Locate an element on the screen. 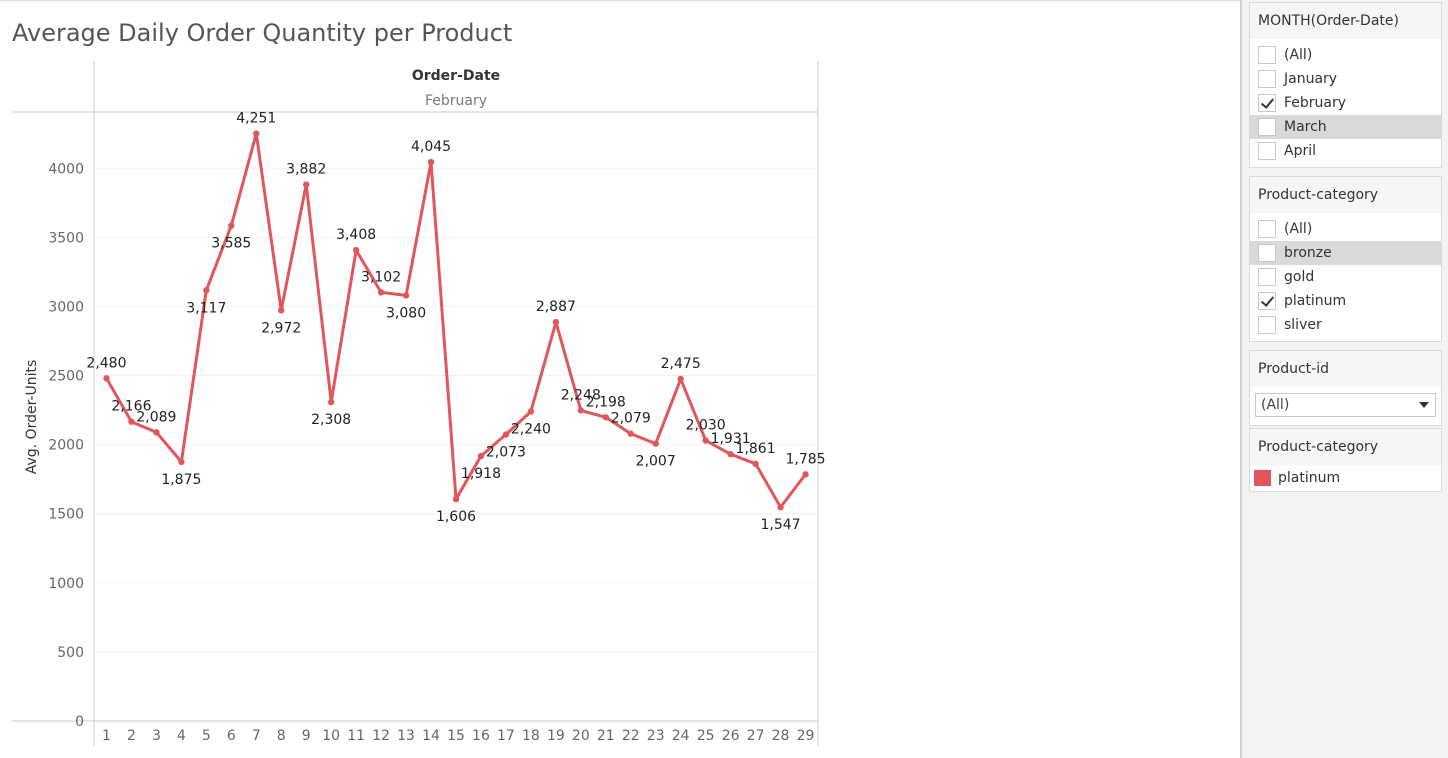 Image resolution: width=1448 pixels, height=758 pixels. filter-item-label: platinum is located at coordinates (1315, 301).